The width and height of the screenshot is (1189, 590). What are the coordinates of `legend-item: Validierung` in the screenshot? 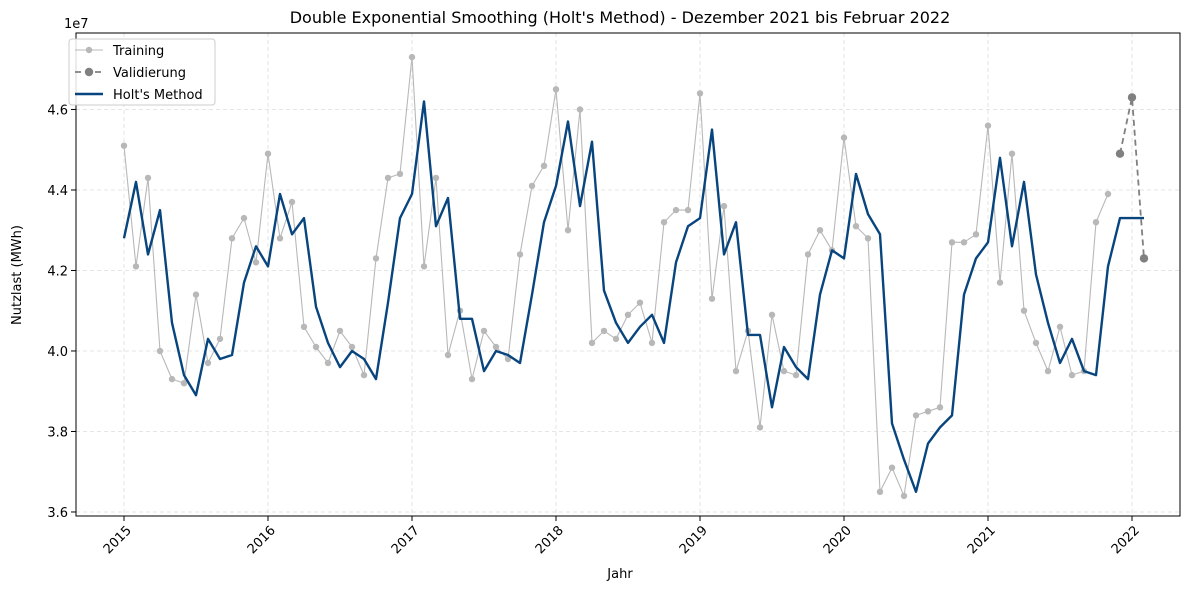 It's located at (130, 73).